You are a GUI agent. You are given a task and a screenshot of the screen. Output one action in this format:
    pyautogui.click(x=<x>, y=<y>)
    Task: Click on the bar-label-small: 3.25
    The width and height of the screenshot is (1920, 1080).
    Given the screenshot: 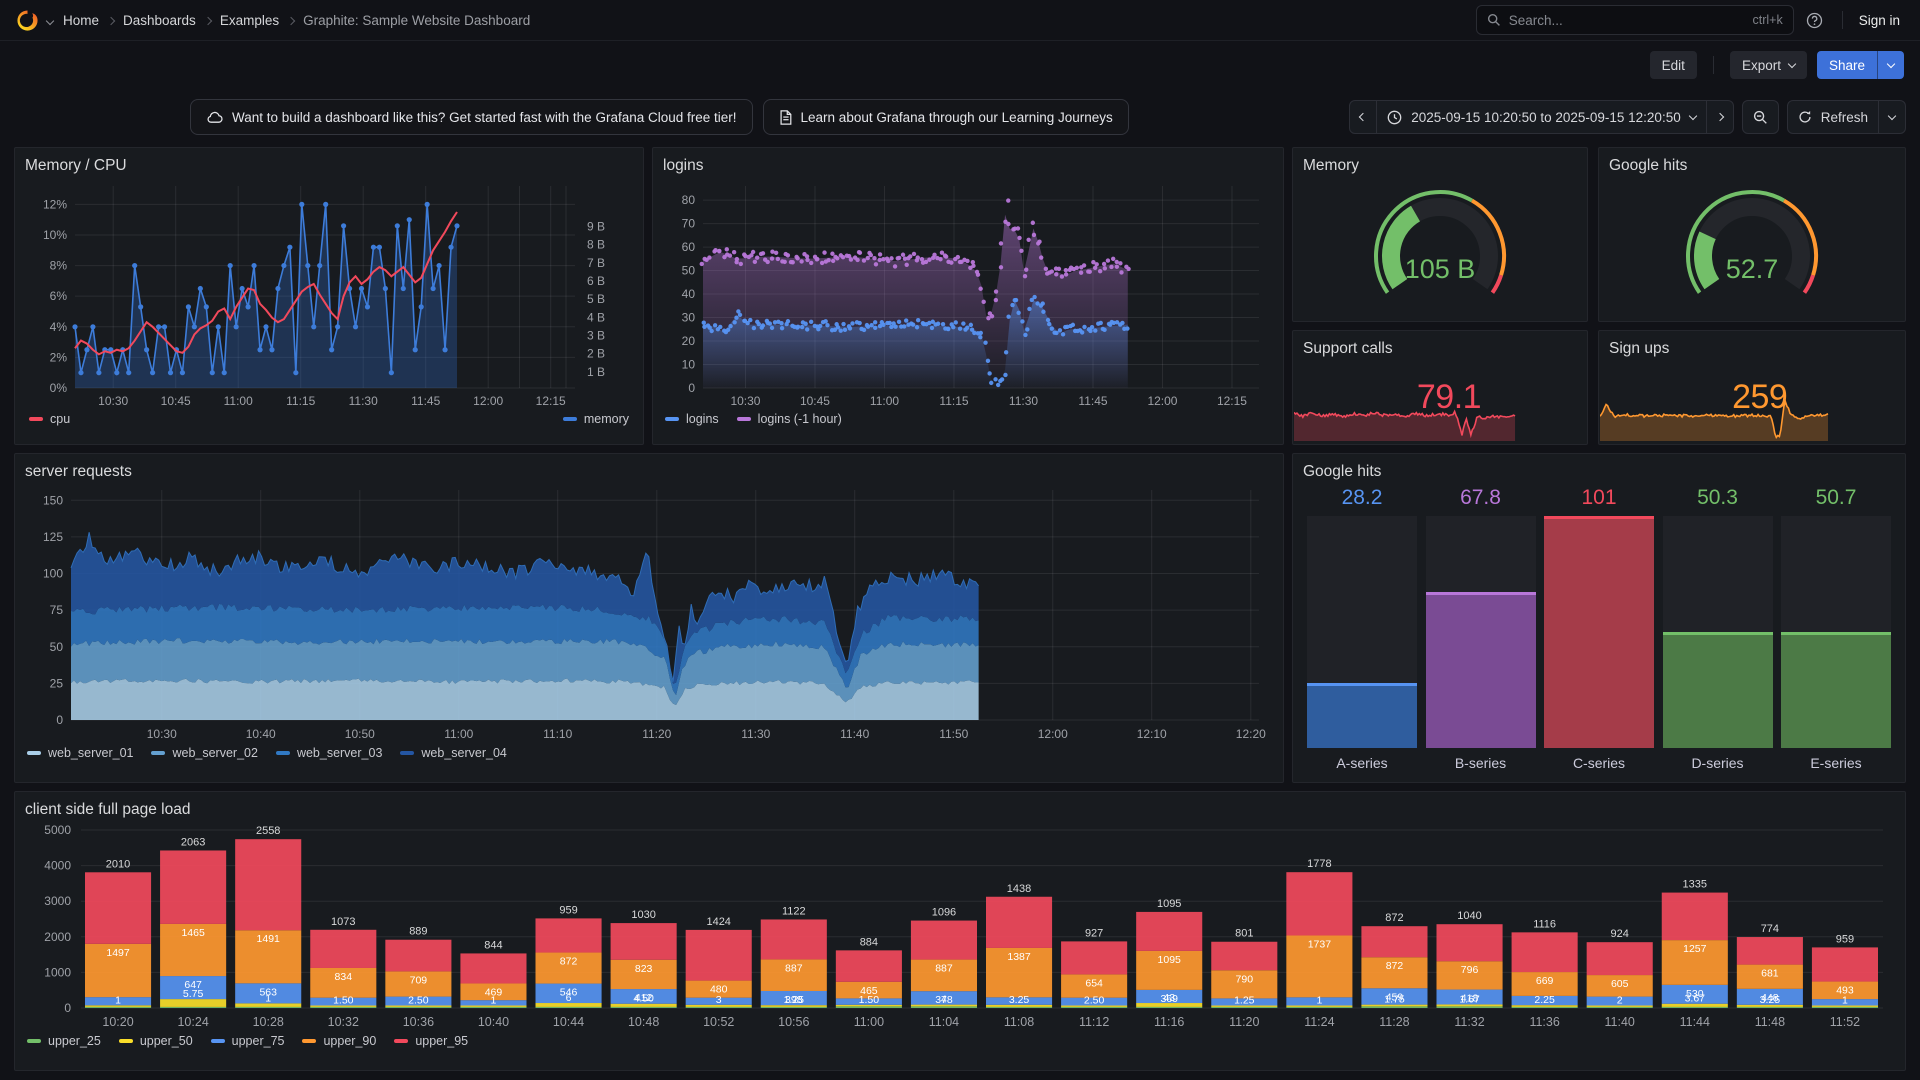 What is the action you would take?
    pyautogui.click(x=1770, y=1000)
    